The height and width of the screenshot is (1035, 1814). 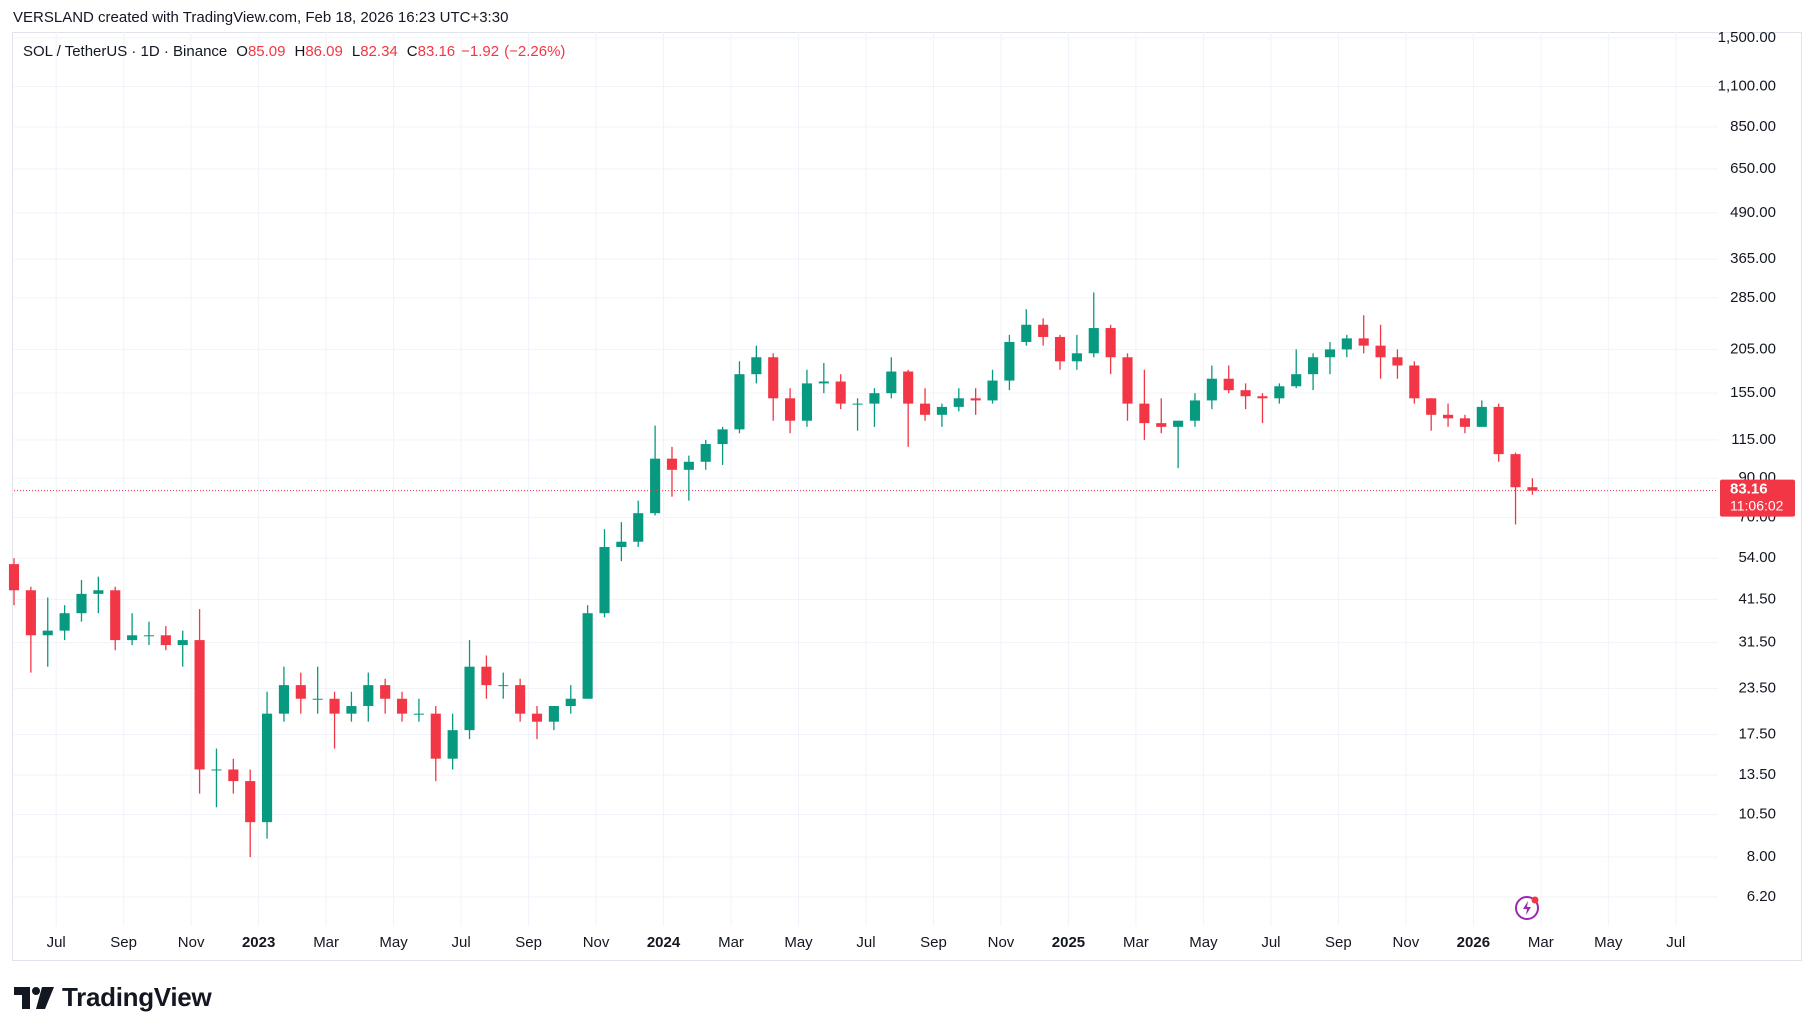 I want to click on y-tick-label: 8.00, so click(x=1761, y=856).